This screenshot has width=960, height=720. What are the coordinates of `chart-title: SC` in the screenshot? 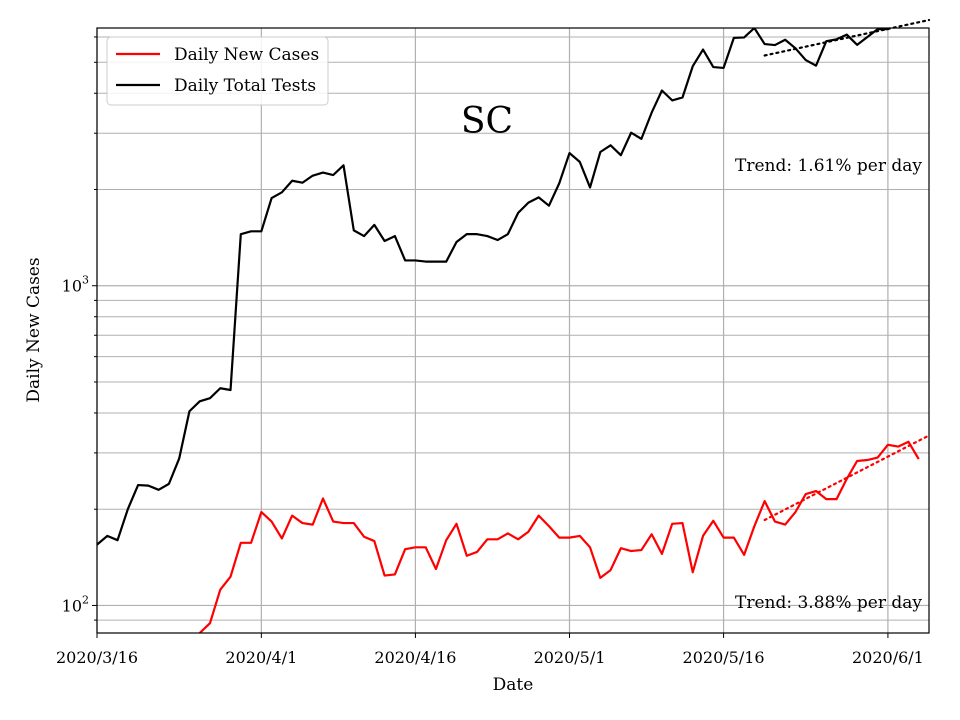 It's located at (487, 121).